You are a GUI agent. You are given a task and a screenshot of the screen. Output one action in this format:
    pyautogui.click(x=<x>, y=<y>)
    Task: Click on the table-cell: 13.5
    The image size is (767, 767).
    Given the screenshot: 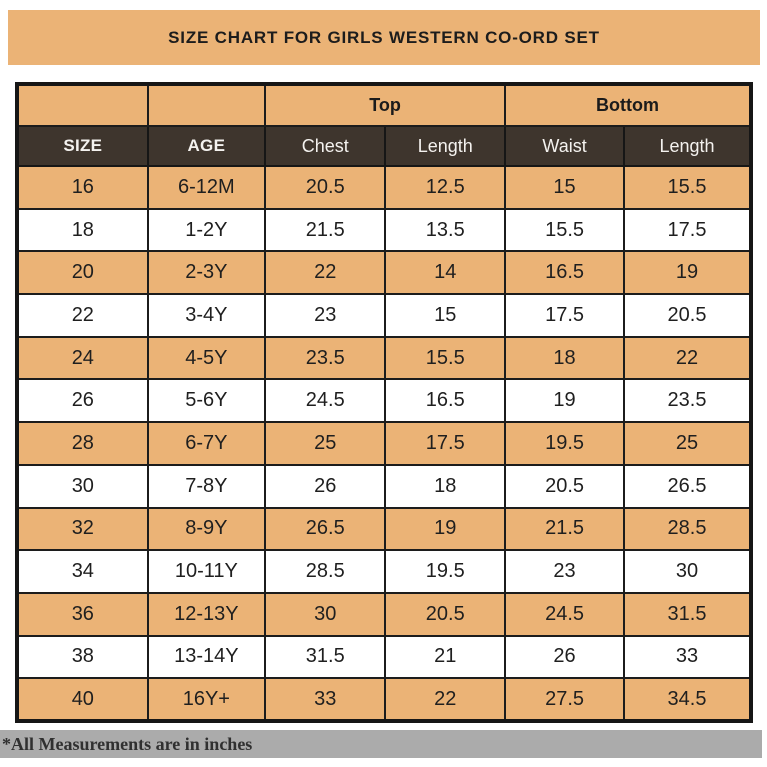 What is the action you would take?
    pyautogui.click(x=445, y=230)
    